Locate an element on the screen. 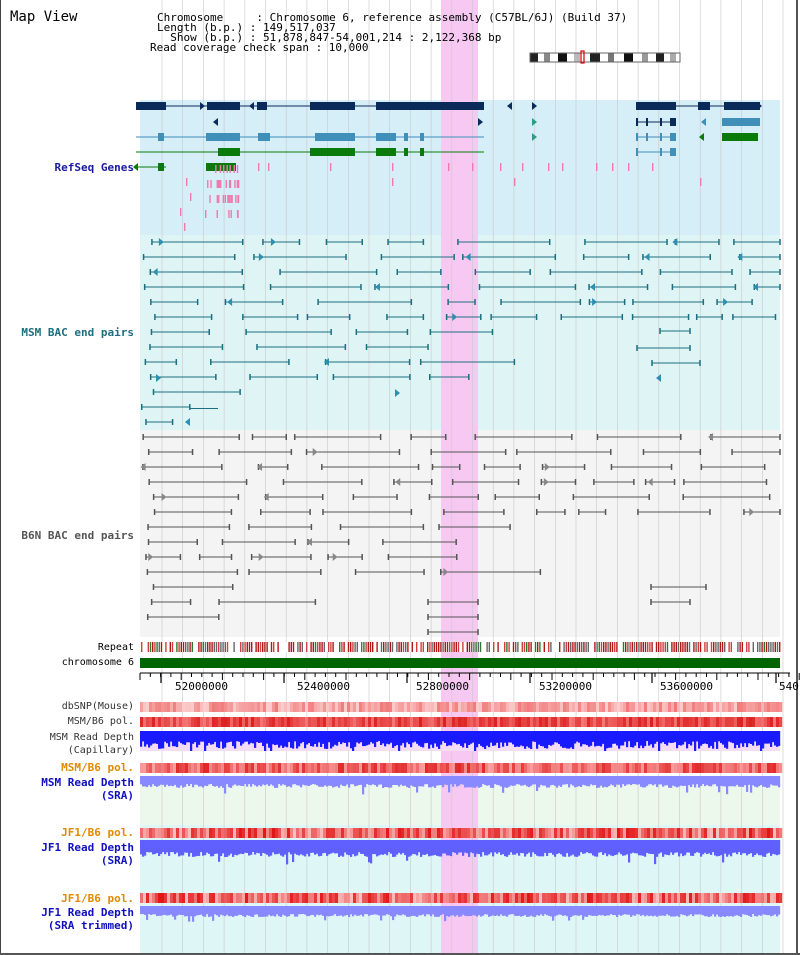 Image resolution: width=800 pixels, height=955 pixels. strand-arrow is located at coordinates (398, 482).